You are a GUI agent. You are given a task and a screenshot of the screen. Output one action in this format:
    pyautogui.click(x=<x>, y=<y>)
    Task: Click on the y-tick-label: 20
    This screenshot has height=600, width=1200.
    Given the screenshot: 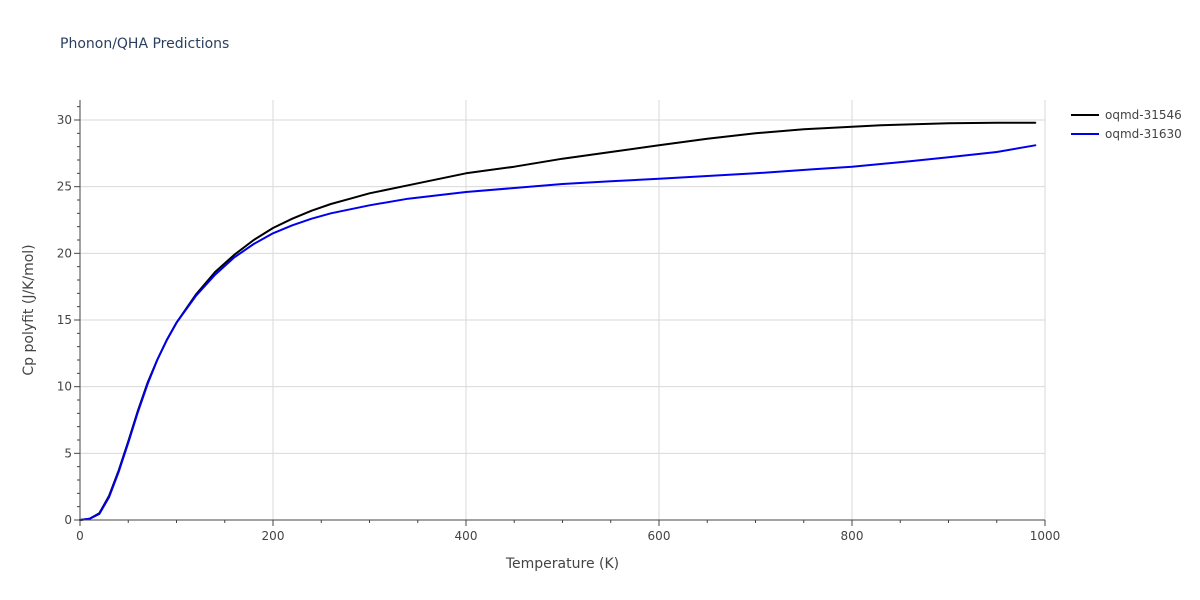 What is the action you would take?
    pyautogui.click(x=64, y=253)
    